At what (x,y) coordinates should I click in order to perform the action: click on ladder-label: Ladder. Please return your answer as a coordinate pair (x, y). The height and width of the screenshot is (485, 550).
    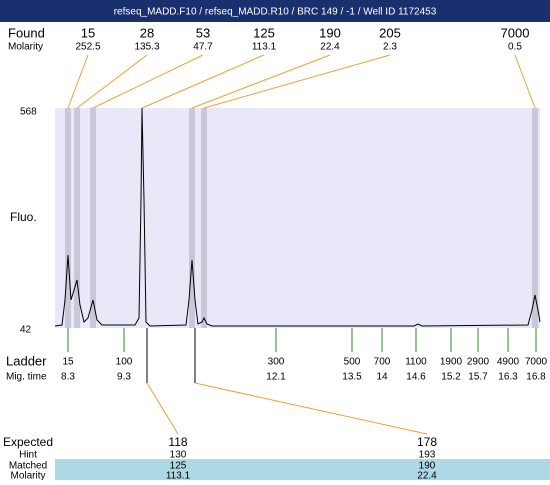
    Looking at the image, I should click on (26, 360).